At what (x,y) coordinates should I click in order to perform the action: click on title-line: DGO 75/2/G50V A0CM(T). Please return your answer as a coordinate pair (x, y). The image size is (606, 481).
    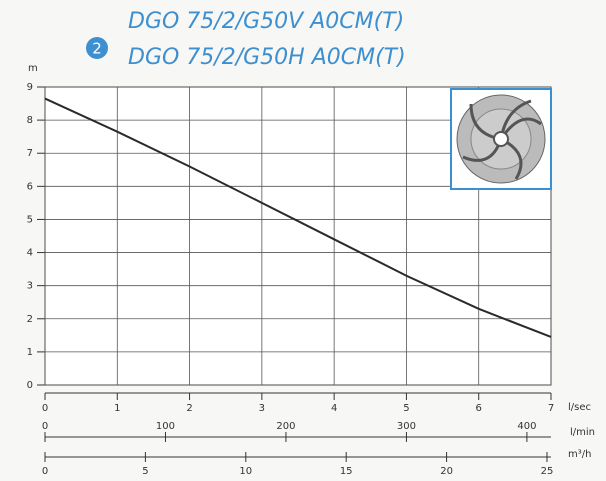
    Looking at the image, I should click on (266, 21).